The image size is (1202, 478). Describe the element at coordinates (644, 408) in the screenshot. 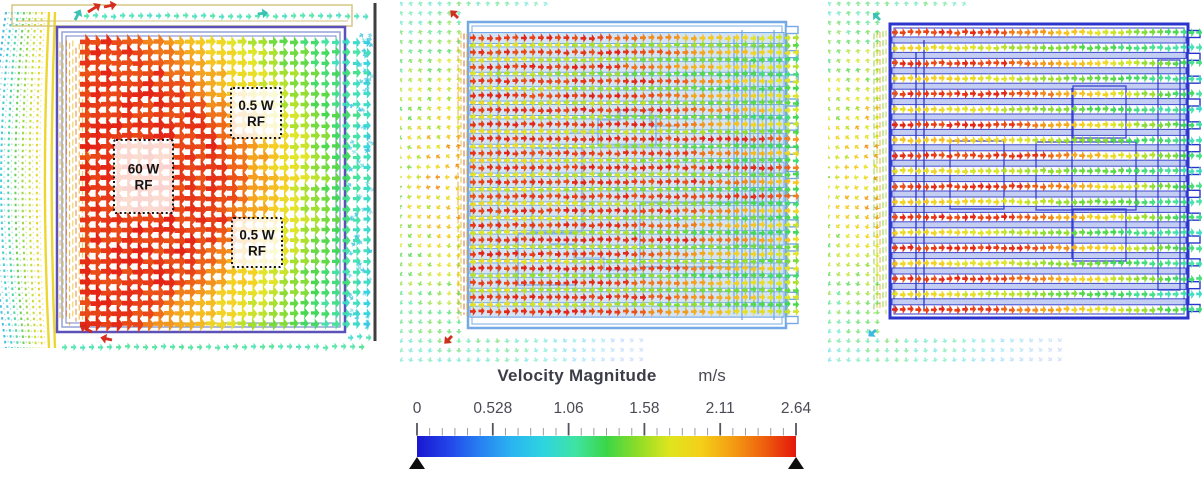

I see `colorbar-tick-label: 1.58` at that location.